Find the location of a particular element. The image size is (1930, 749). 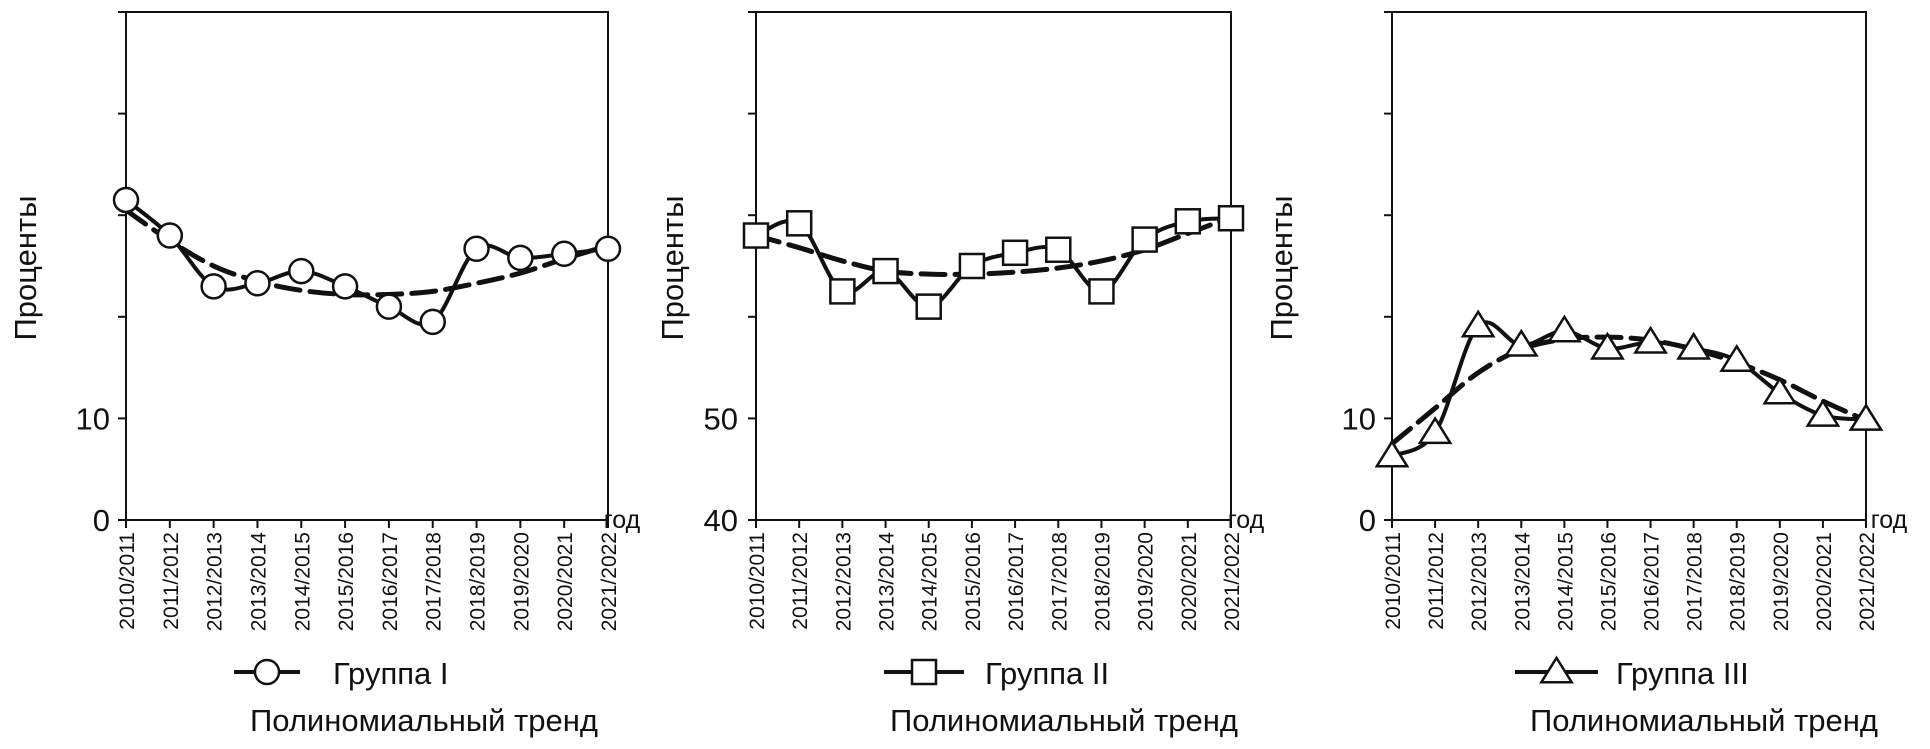

y-tick-label: 50 is located at coordinates (721, 418).